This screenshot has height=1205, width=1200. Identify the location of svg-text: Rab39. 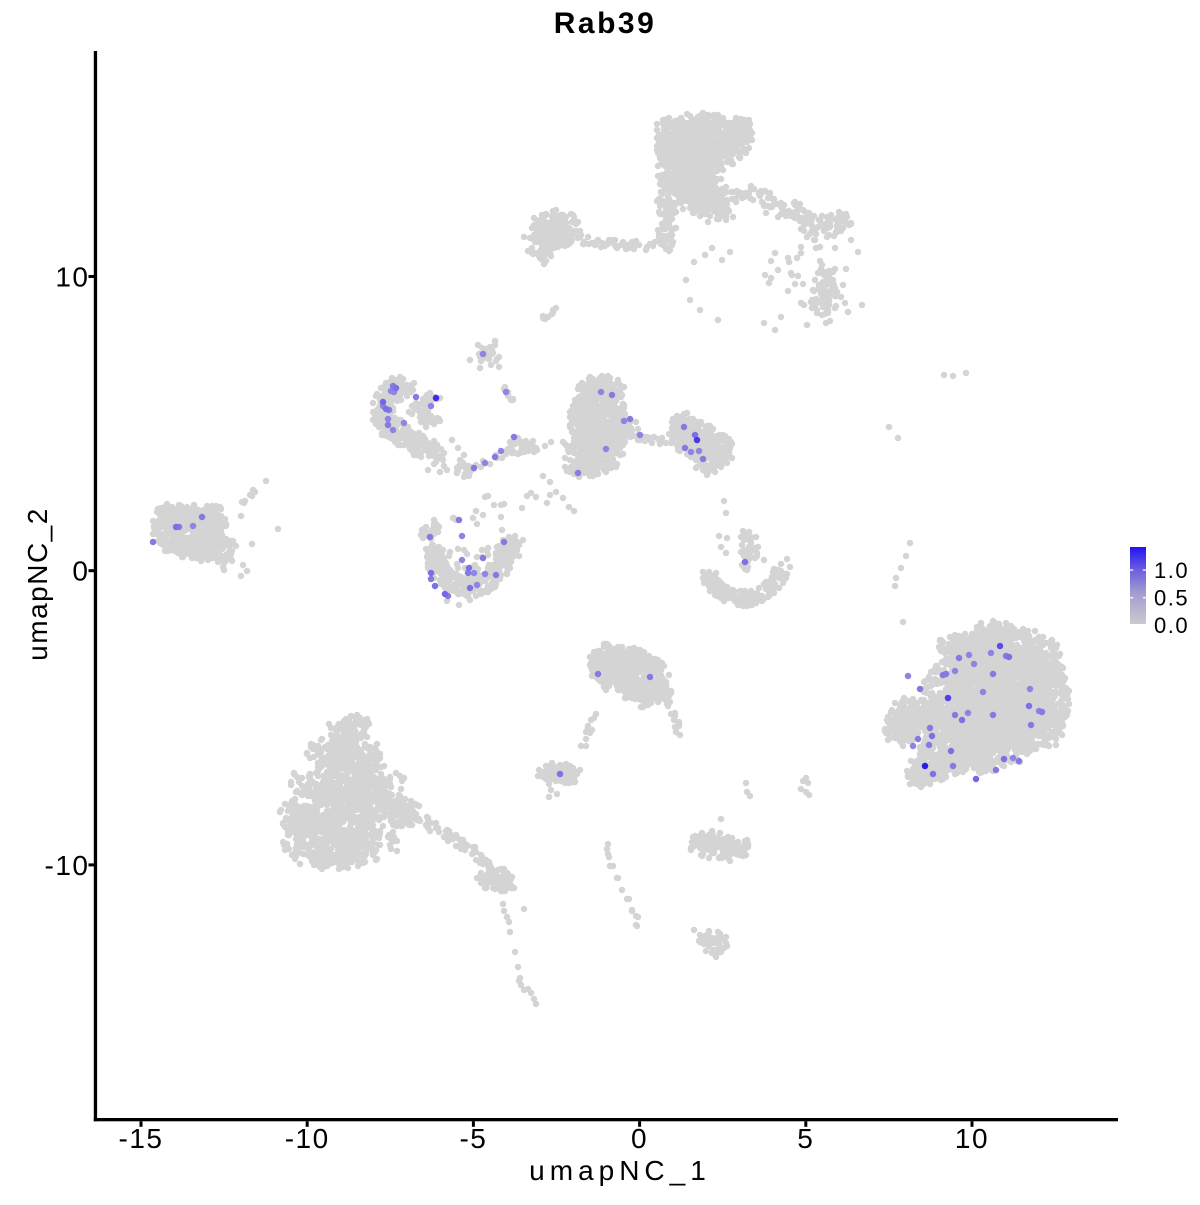
(605, 23).